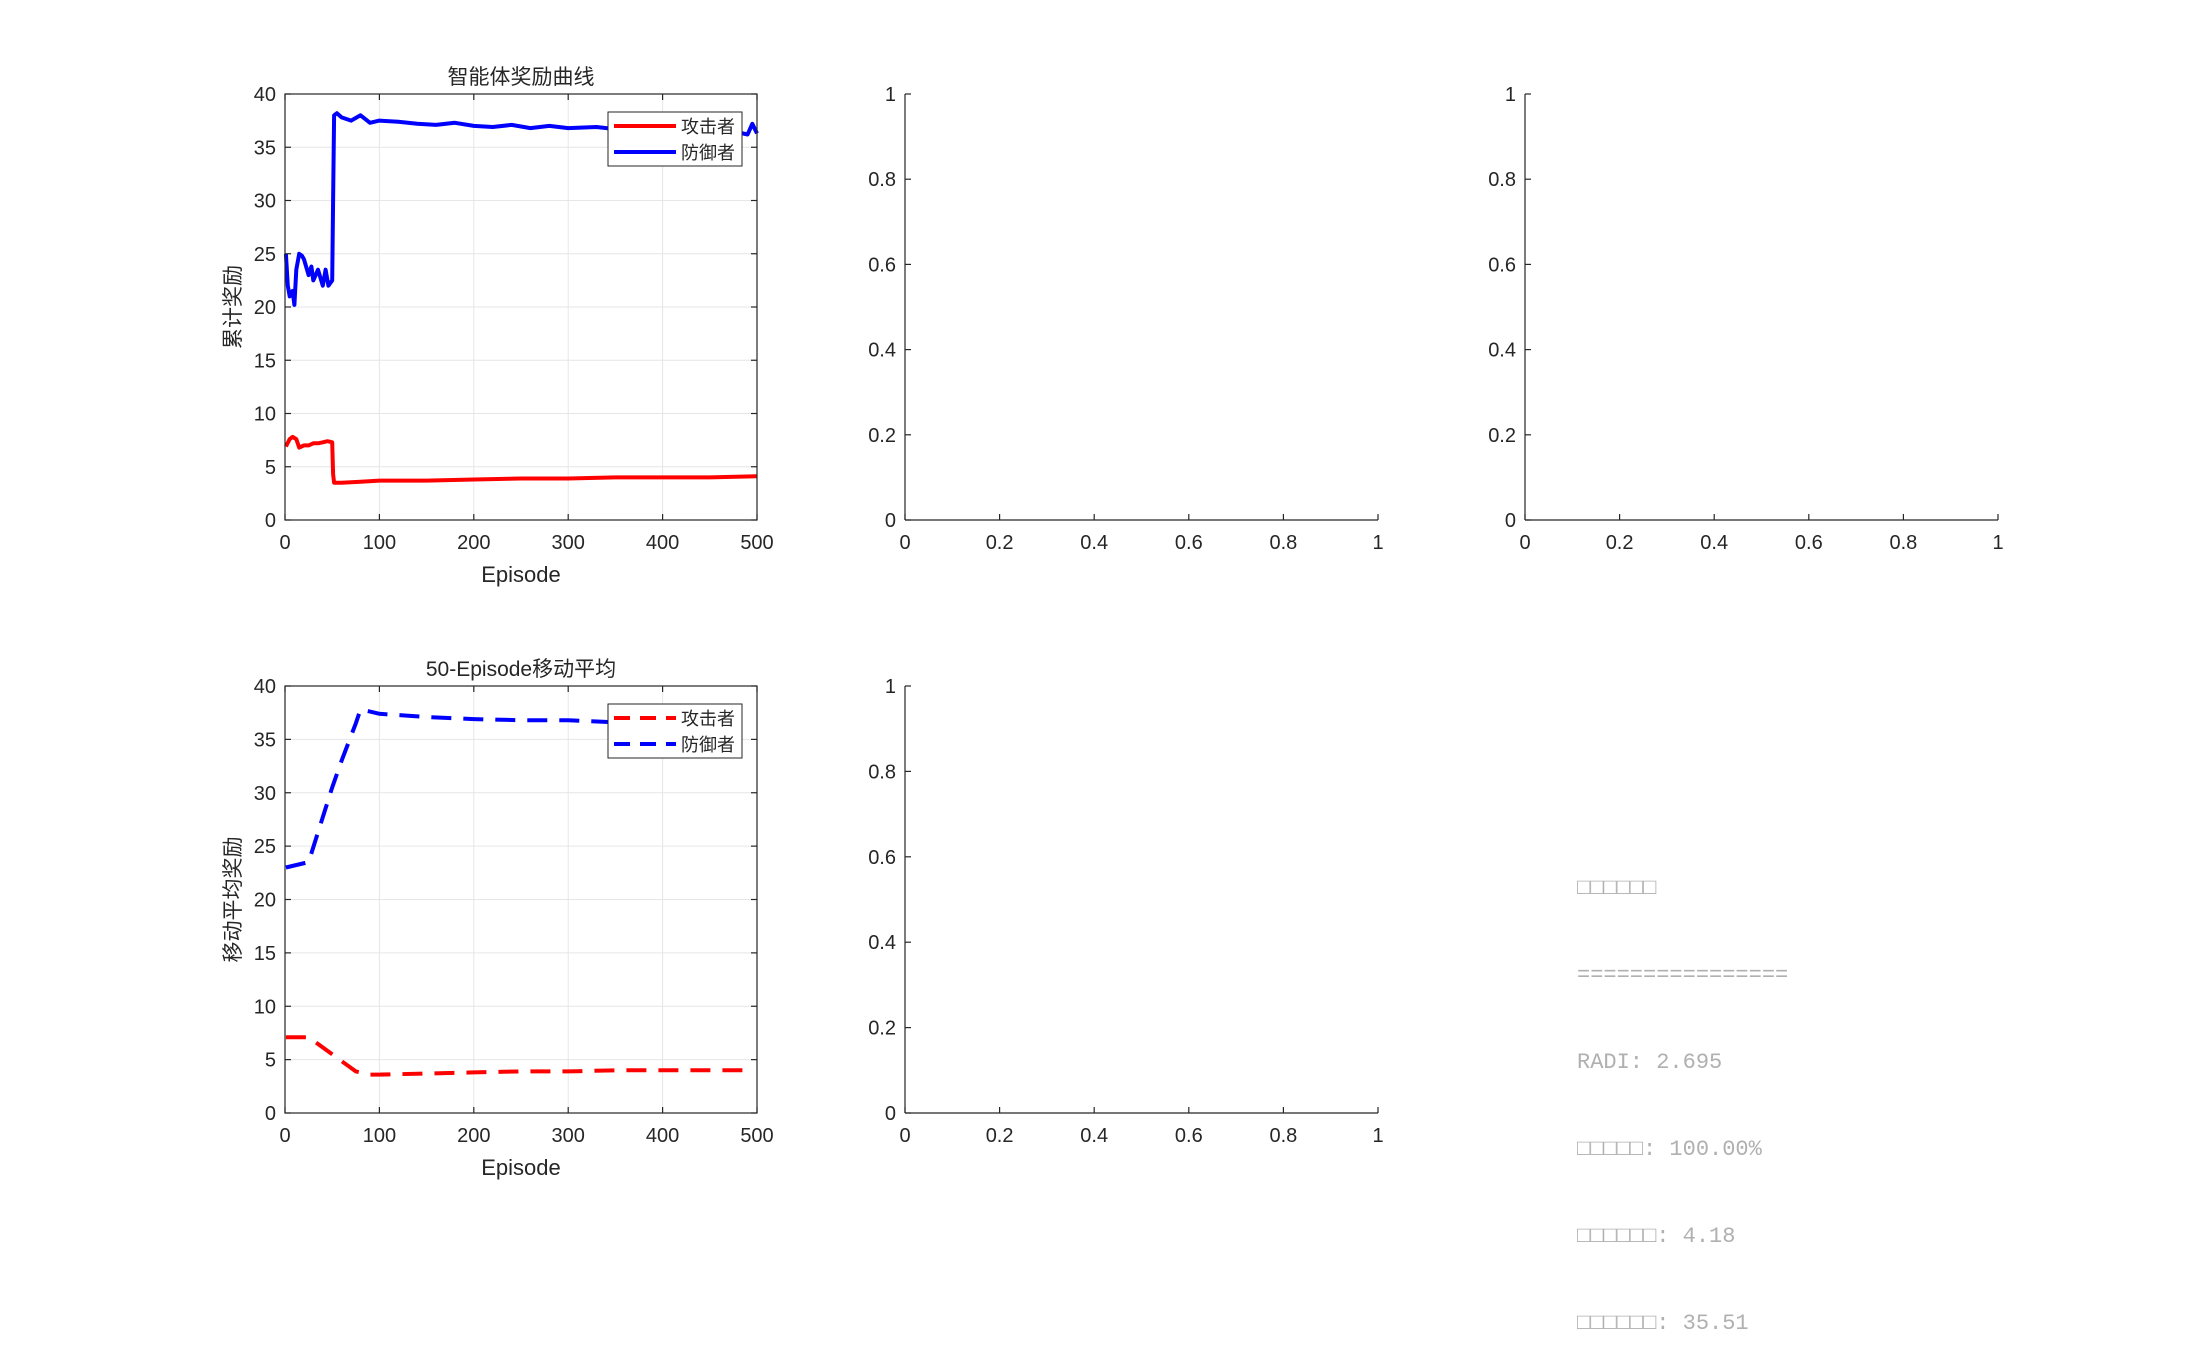 The image size is (2187, 1367). What do you see at coordinates (521, 209) in the screenshot?
I see `series-line-defender` at bounding box center [521, 209].